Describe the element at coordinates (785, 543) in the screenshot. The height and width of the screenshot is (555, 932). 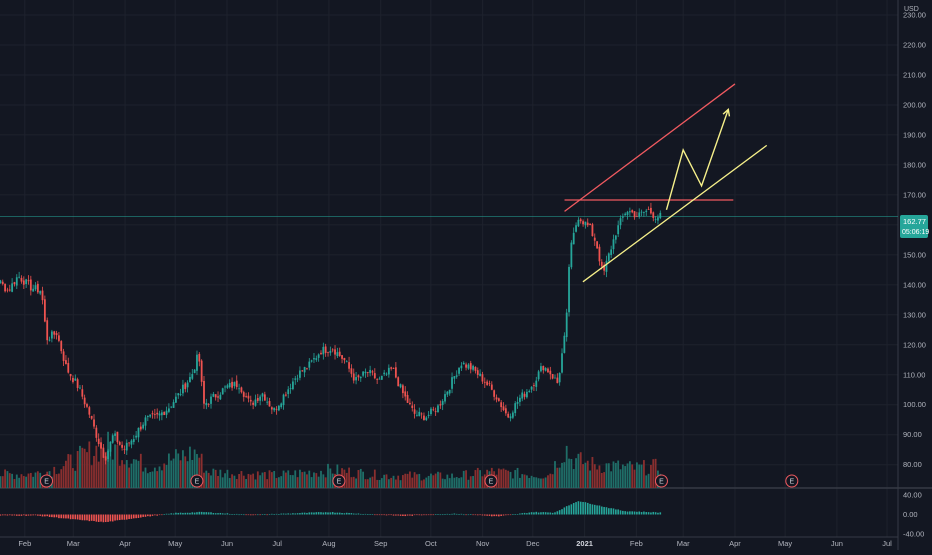
I see `time-tick-label: May` at that location.